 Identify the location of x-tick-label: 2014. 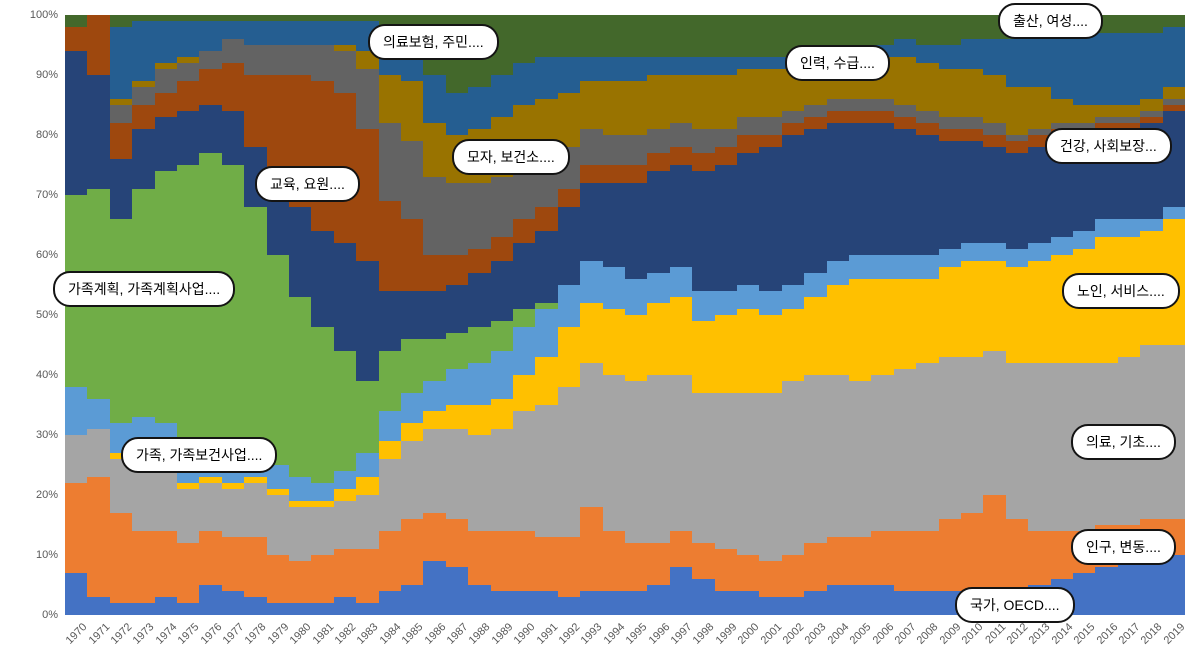
(1062, 634).